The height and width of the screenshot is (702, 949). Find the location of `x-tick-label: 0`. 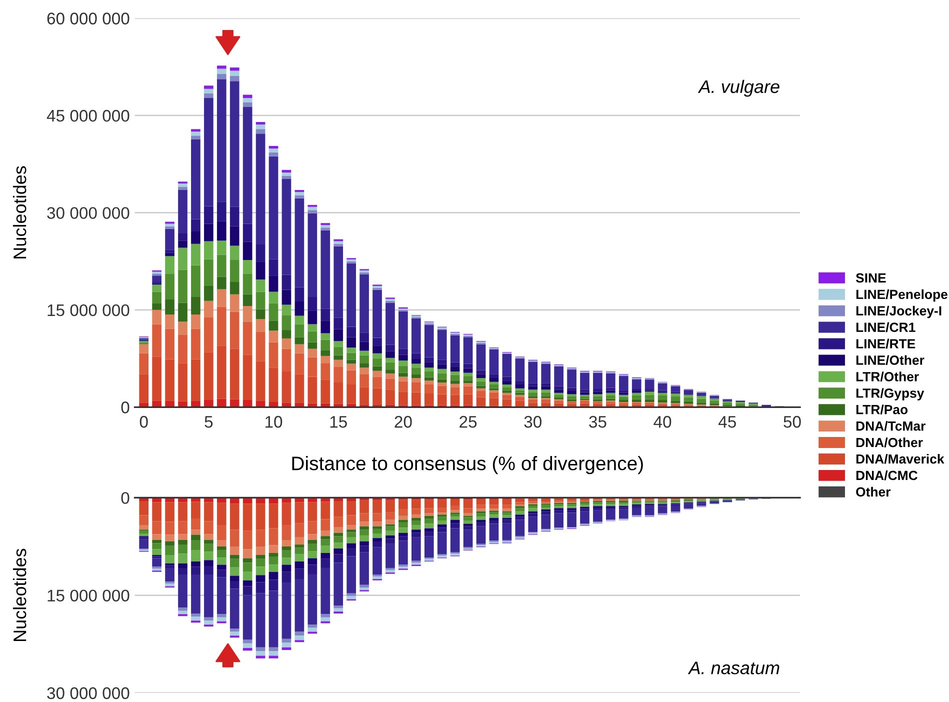

x-tick-label: 0 is located at coordinates (144, 422).